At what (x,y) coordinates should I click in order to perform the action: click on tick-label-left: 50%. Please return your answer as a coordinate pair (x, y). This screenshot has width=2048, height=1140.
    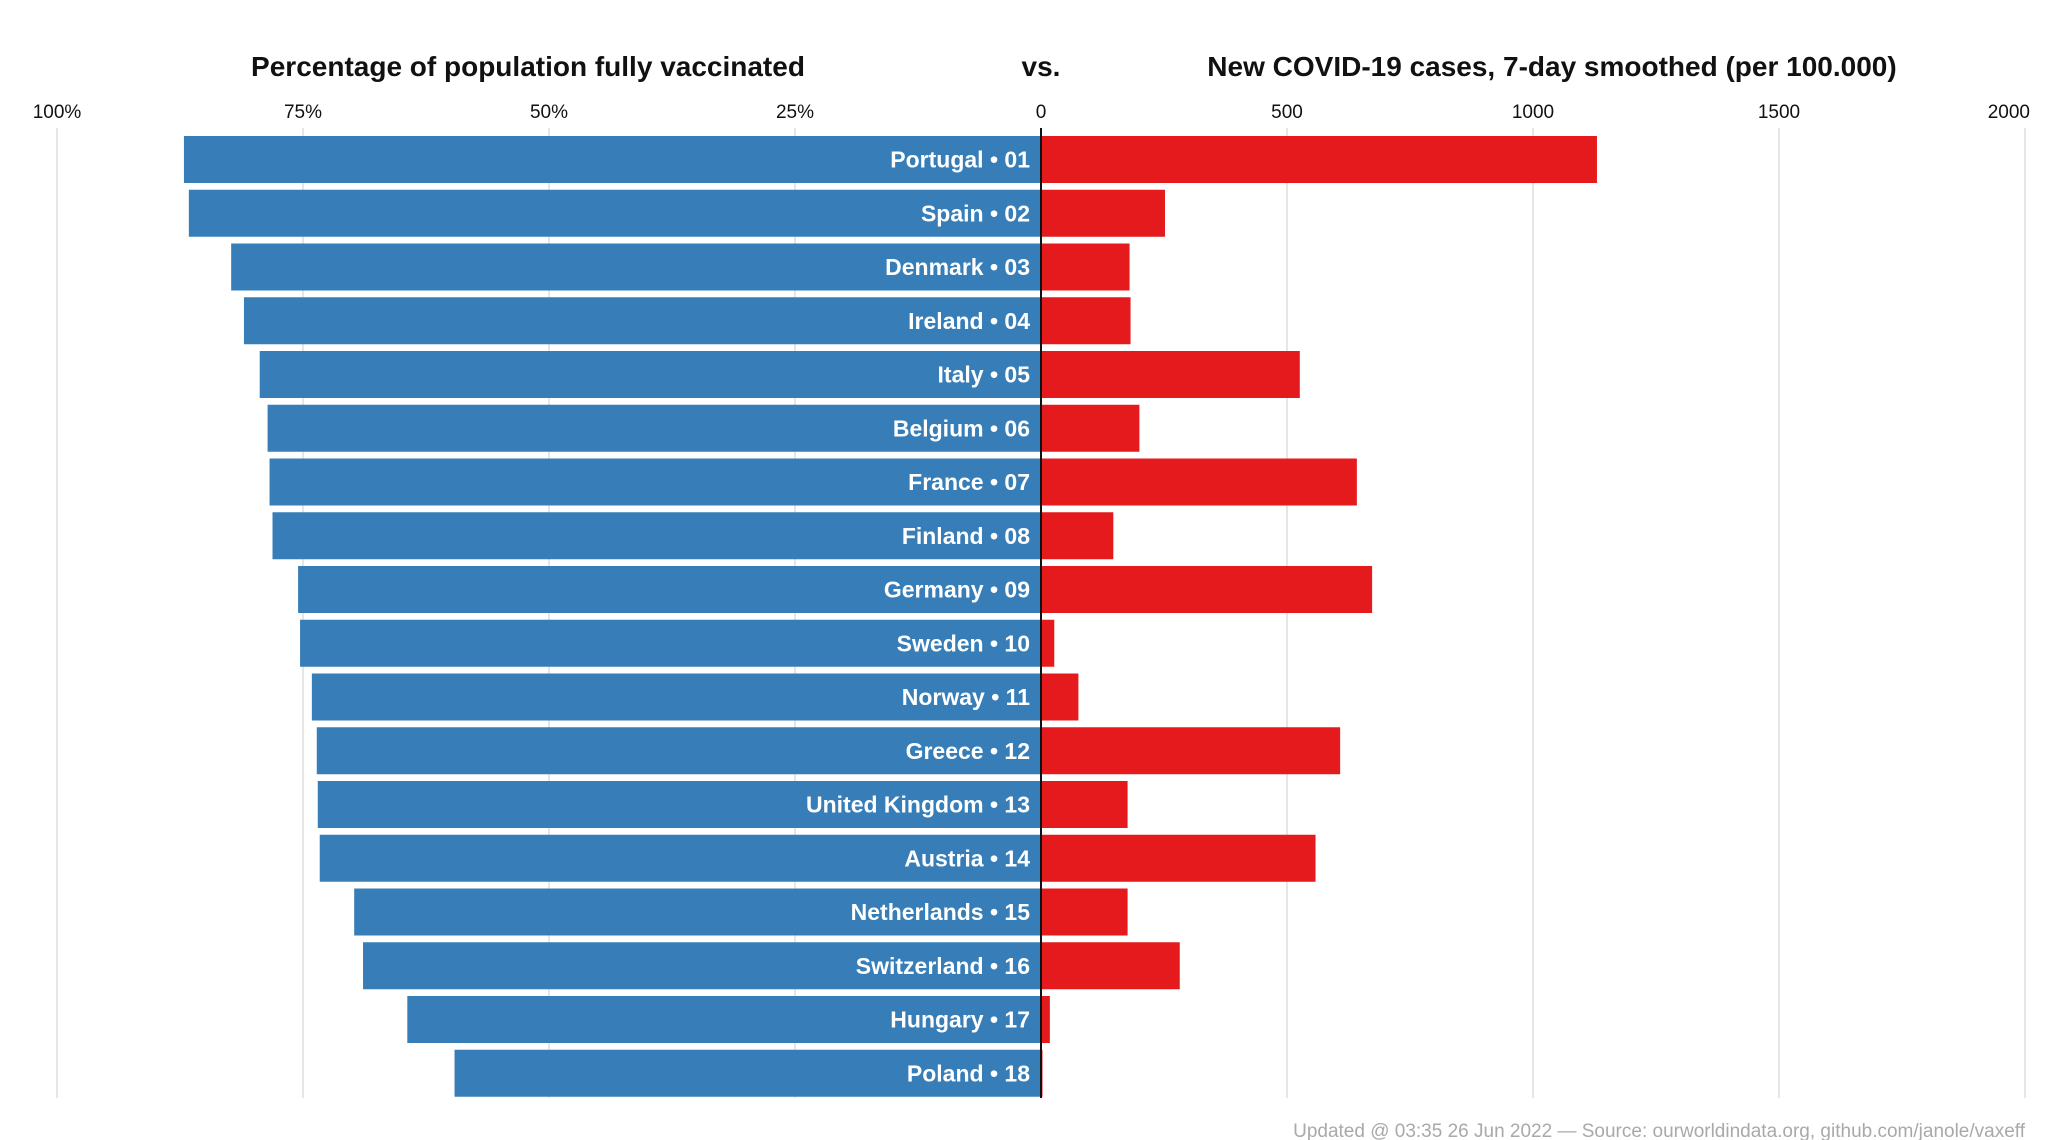
    Looking at the image, I should click on (549, 112).